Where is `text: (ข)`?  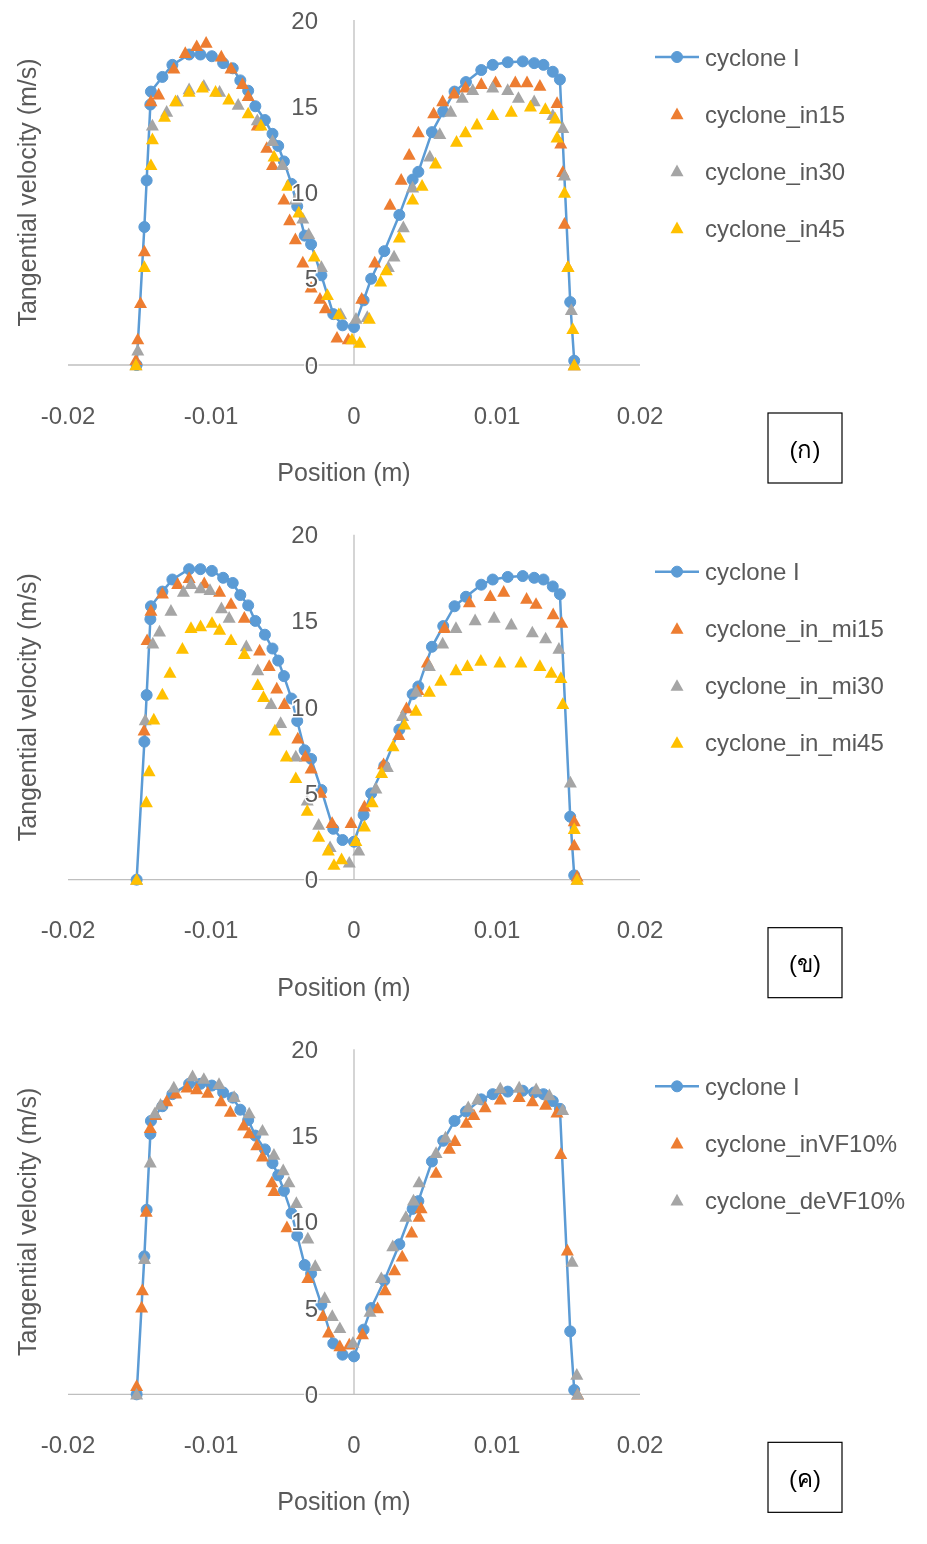
text: (ข) is located at coordinates (805, 964).